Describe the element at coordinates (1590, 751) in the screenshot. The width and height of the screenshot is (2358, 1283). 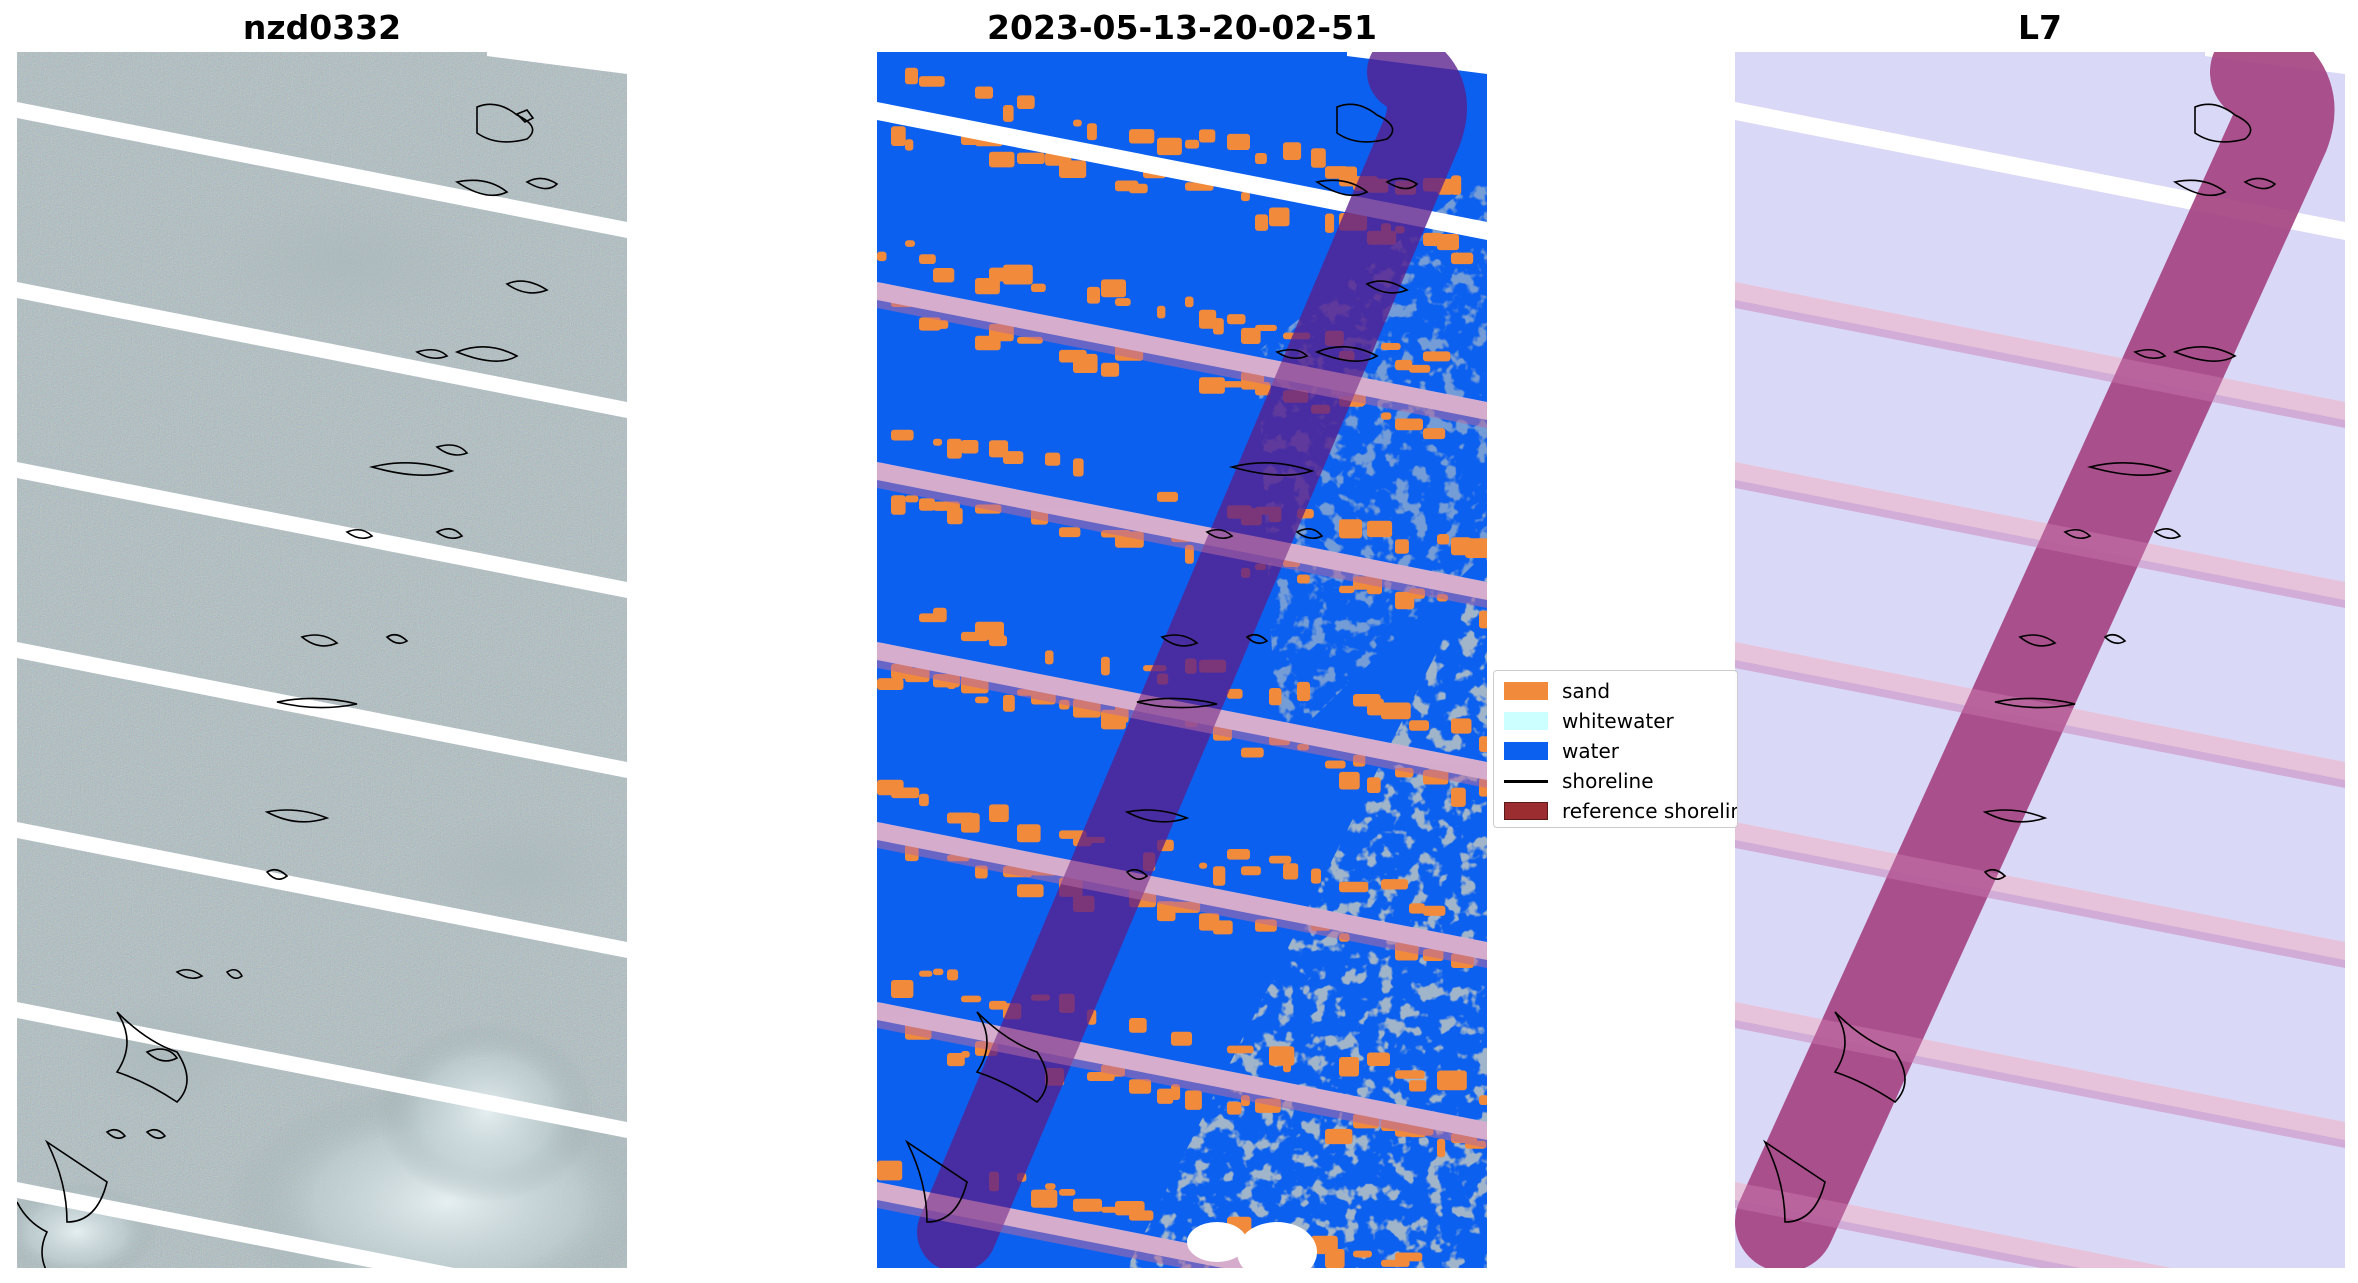
I see `legend-label: water` at that location.